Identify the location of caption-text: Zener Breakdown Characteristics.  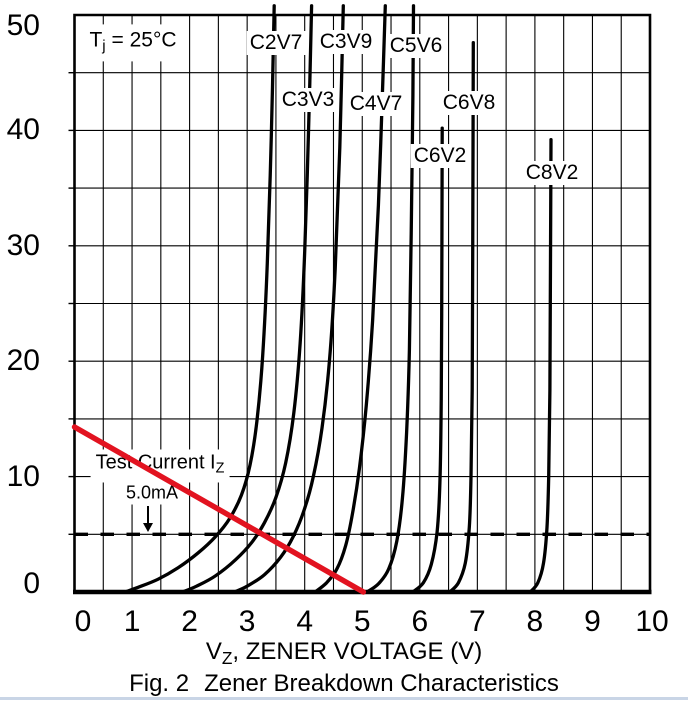
(381, 683).